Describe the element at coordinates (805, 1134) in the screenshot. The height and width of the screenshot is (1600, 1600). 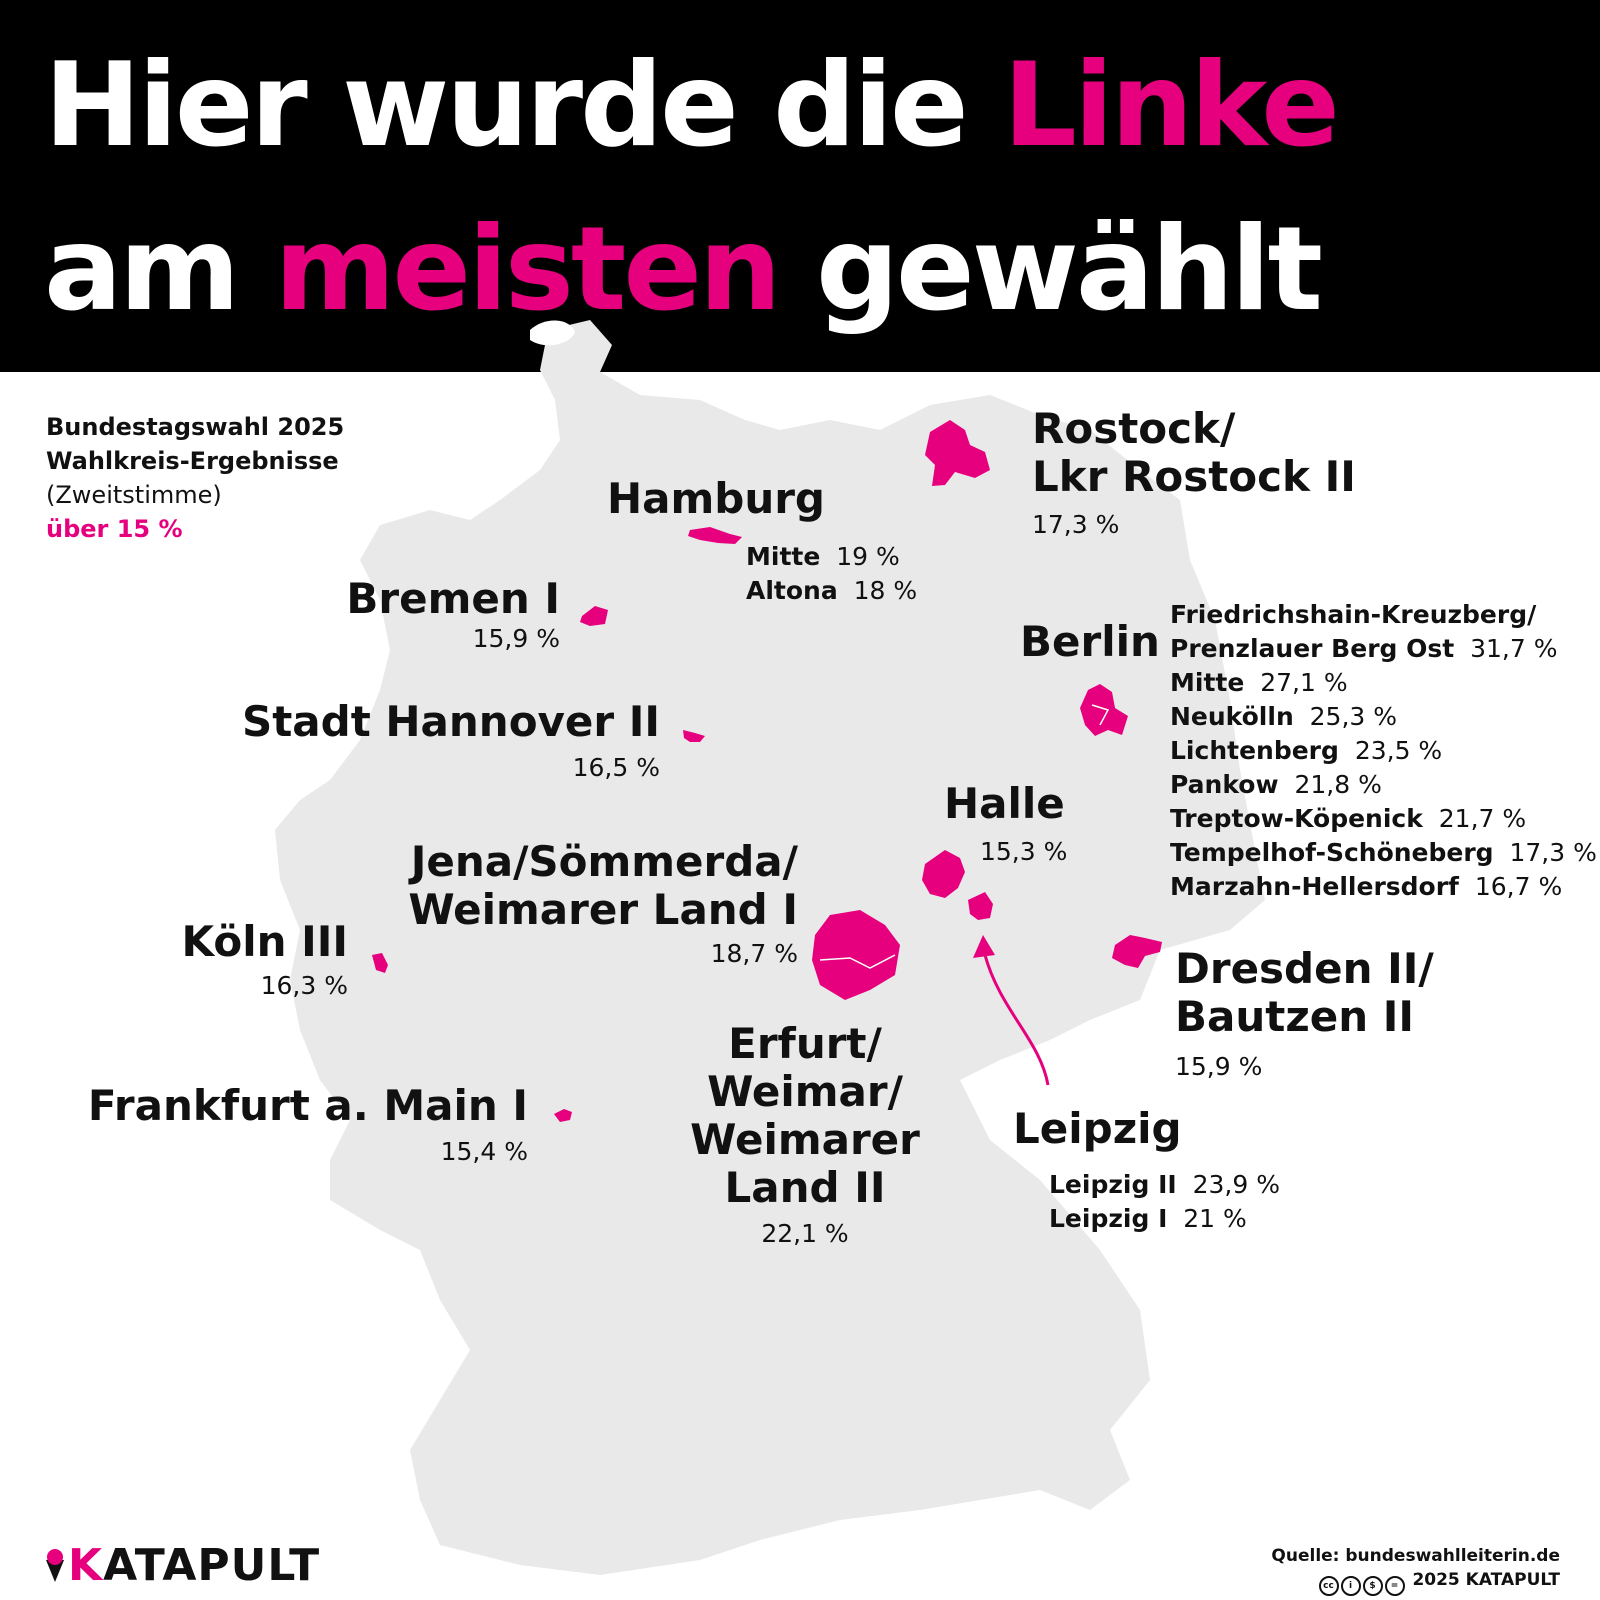
I see `label-erfurt: Erfurt/ Weimar/ Weimarer Land II 22,1 %` at that location.